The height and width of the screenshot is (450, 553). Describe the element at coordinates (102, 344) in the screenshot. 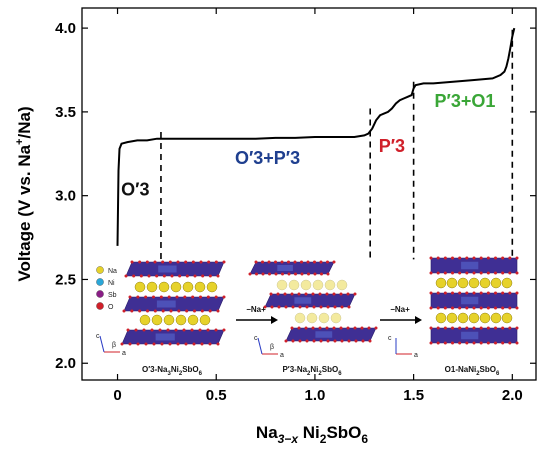

I see `axis-c` at that location.